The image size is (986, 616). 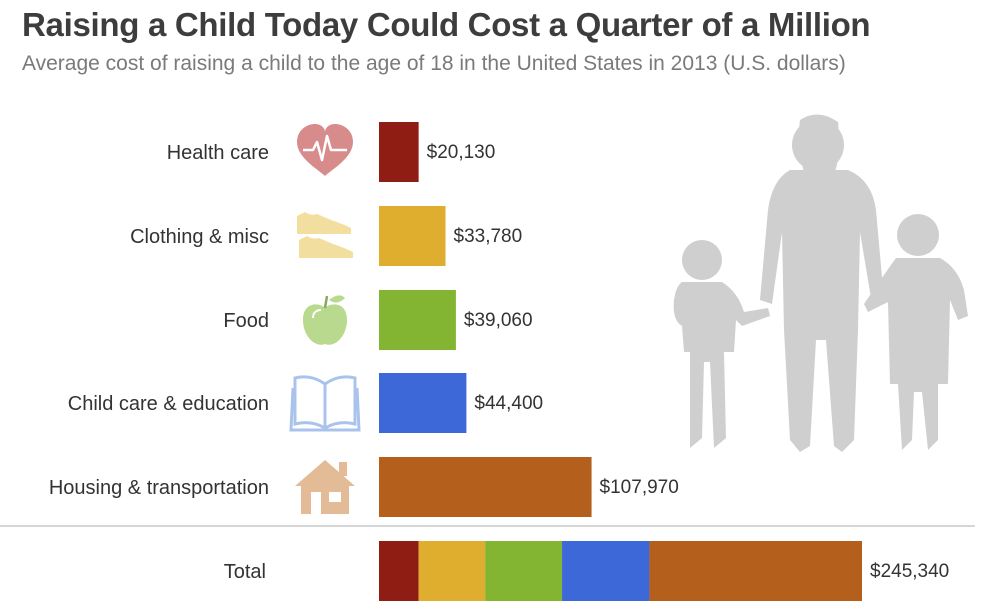 What do you see at coordinates (325, 487) in the screenshot?
I see `house-icon` at bounding box center [325, 487].